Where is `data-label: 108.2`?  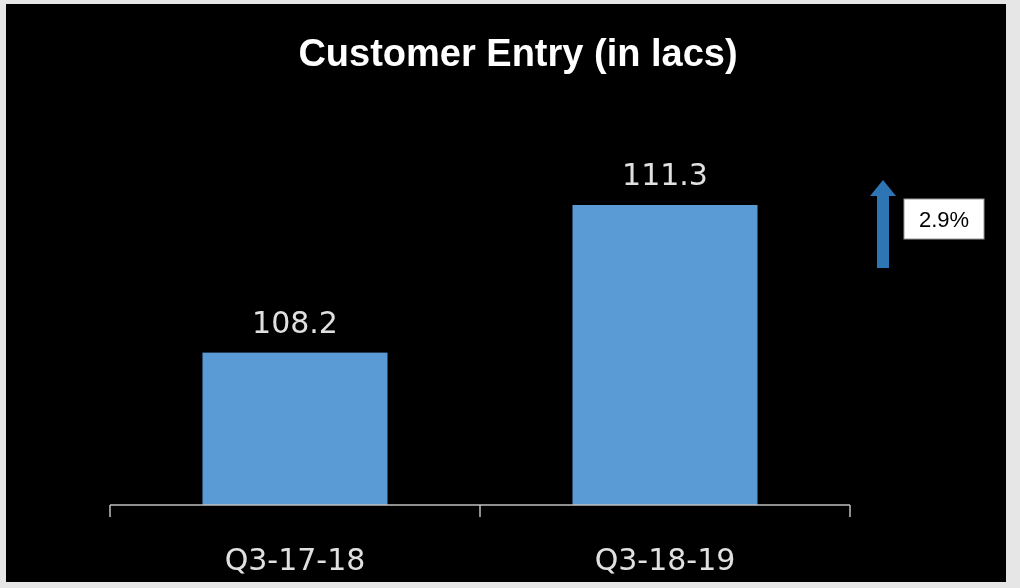
data-label: 108.2 is located at coordinates (295, 322).